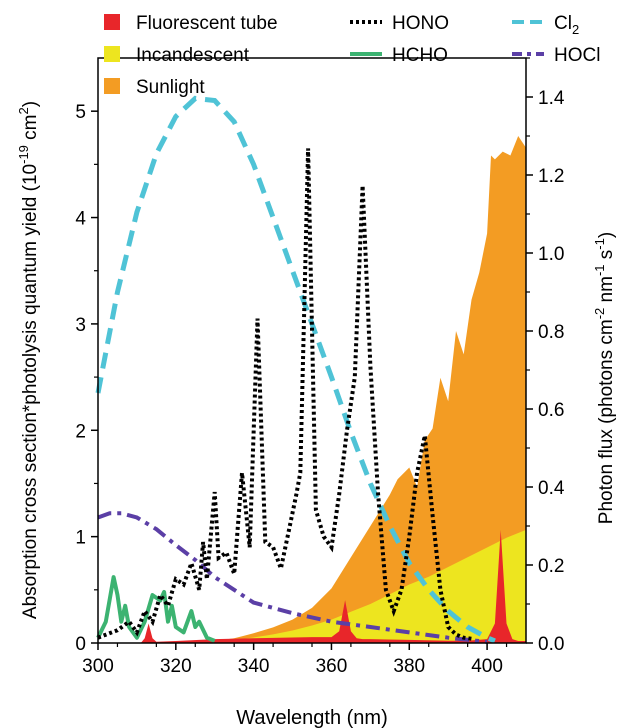 The width and height of the screenshot is (625, 728). I want to click on y-right-tick-label: 0.4, so click(551, 488).